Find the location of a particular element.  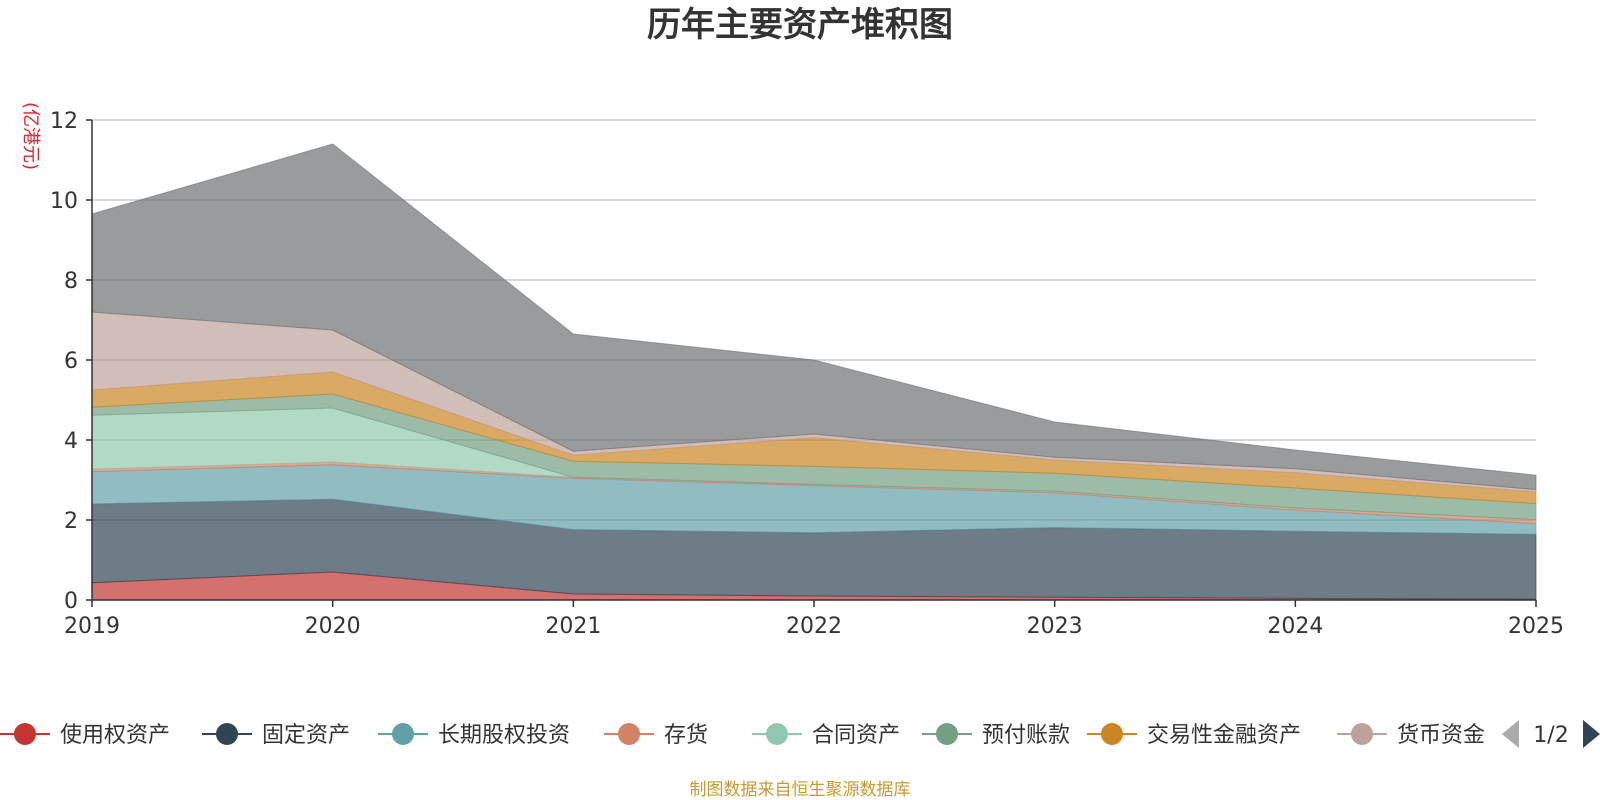

y-tick-label: 10 is located at coordinates (64, 201).